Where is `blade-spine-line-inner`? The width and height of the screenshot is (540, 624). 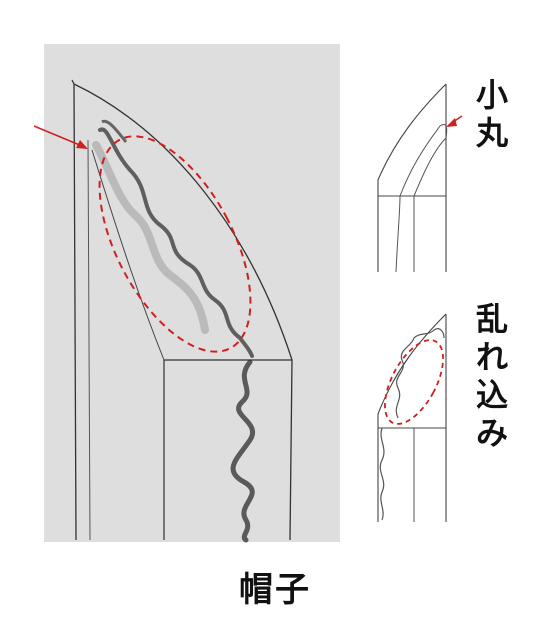 blade-spine-line-inner is located at coordinates (89, 340).